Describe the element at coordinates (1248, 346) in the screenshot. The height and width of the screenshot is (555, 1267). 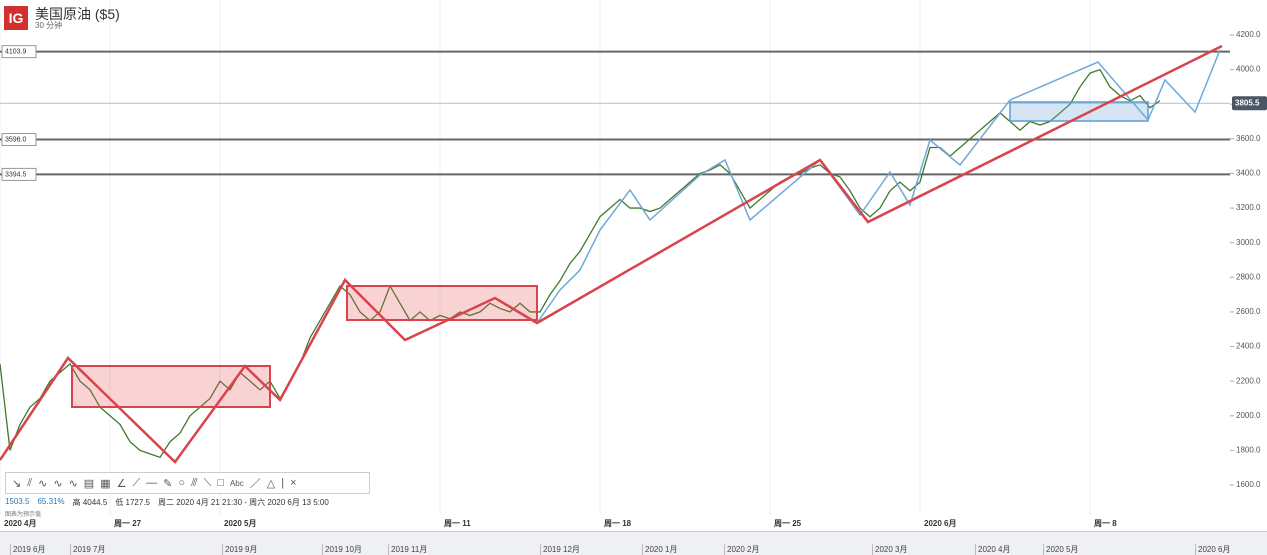
I see `y-tick-label: 2400.0` at that location.